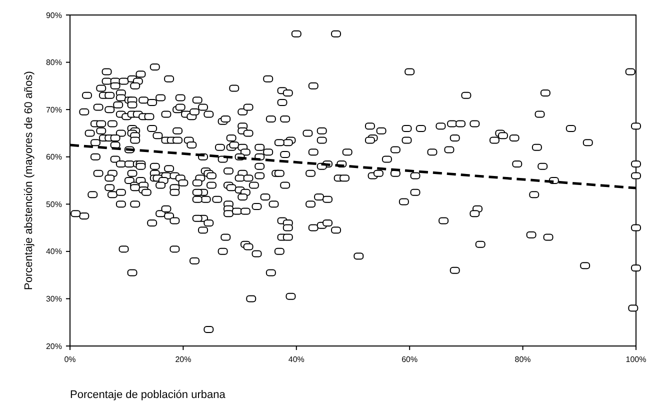  Describe the element at coordinates (29, 180) in the screenshot. I see `y-axis-title: Porcentaje abstención (mayores de 60 años)` at that location.